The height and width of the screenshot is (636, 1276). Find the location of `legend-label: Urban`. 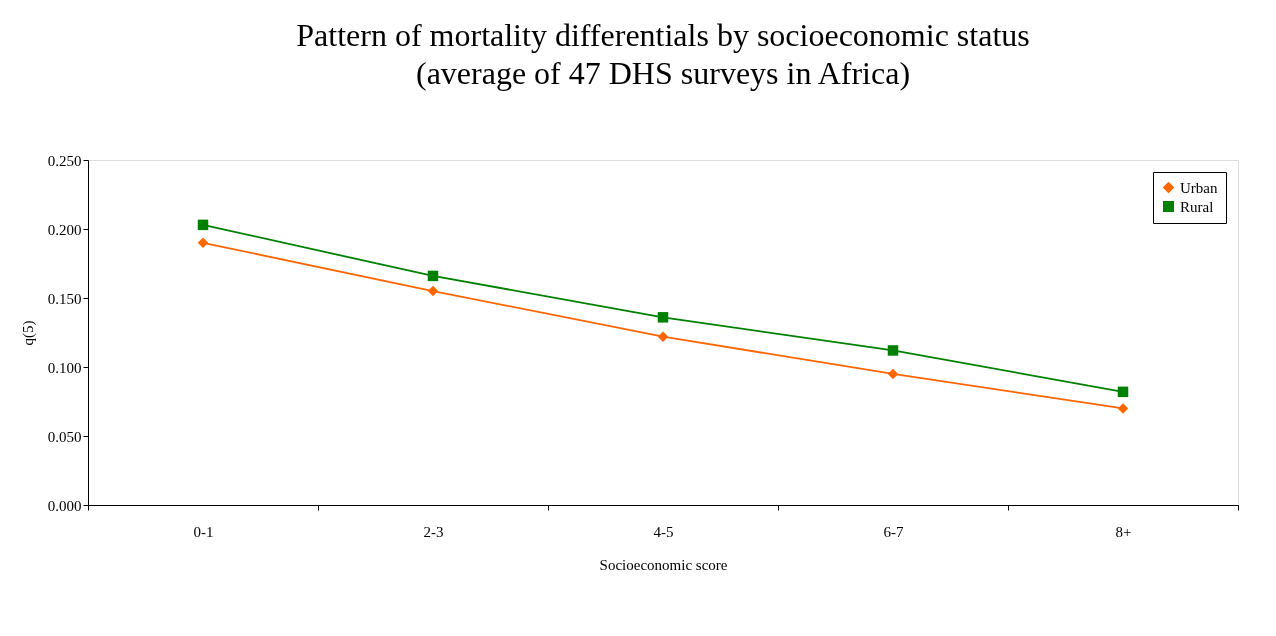

legend-label: Urban is located at coordinates (1199, 187).